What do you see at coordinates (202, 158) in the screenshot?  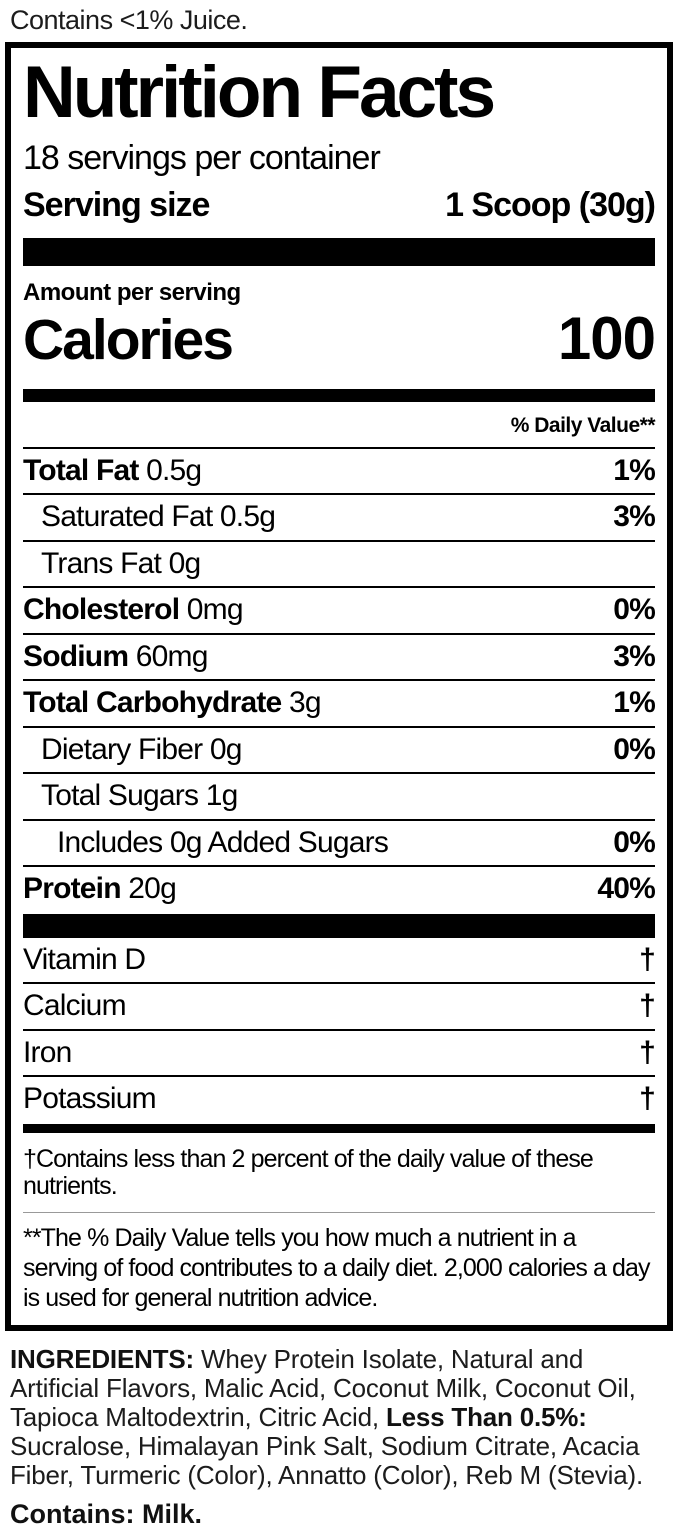 I see `servings-per-container: 18 servings per container` at bounding box center [202, 158].